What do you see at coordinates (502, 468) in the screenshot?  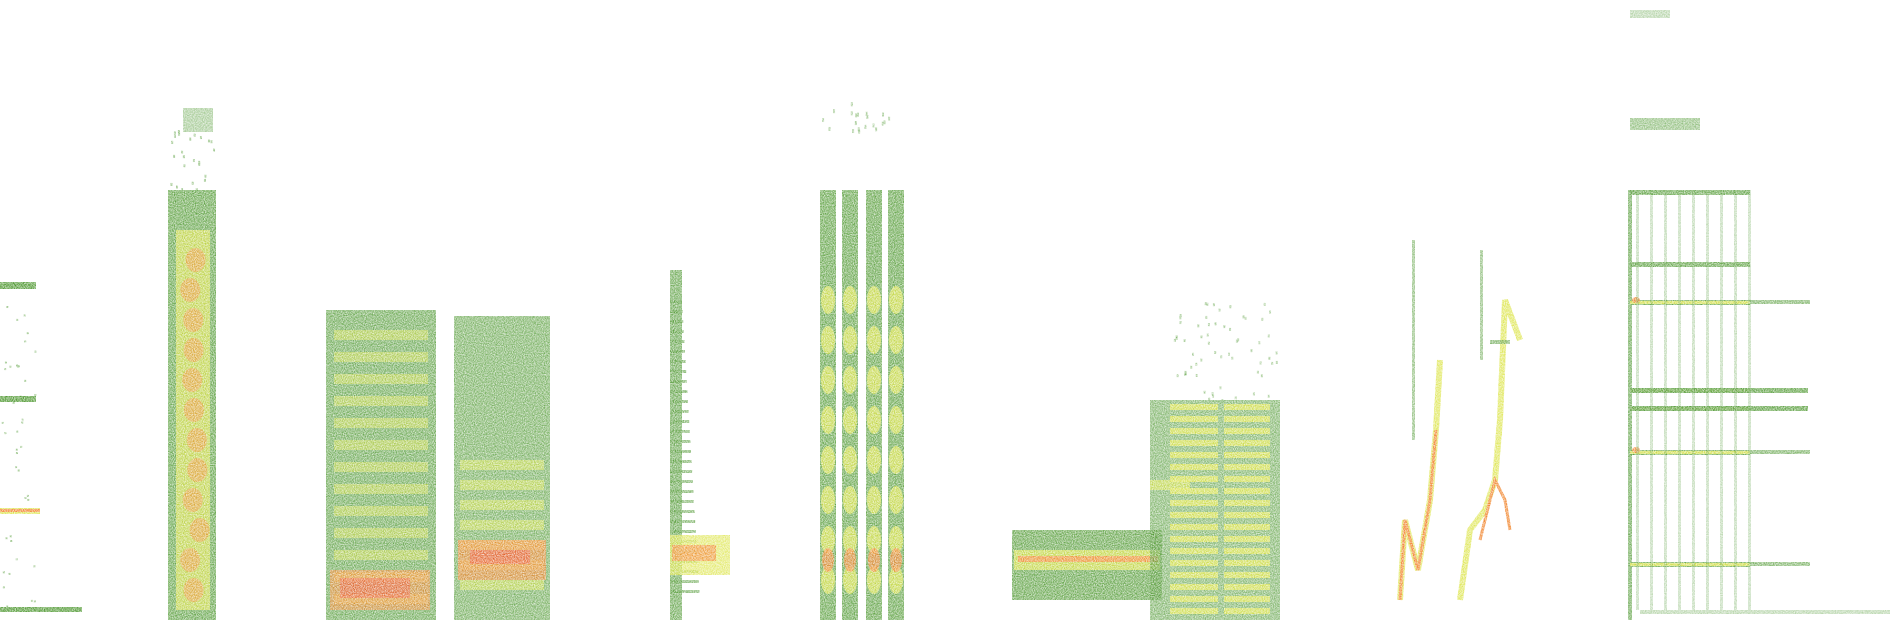 I see `segment-4-broadband-block` at bounding box center [502, 468].